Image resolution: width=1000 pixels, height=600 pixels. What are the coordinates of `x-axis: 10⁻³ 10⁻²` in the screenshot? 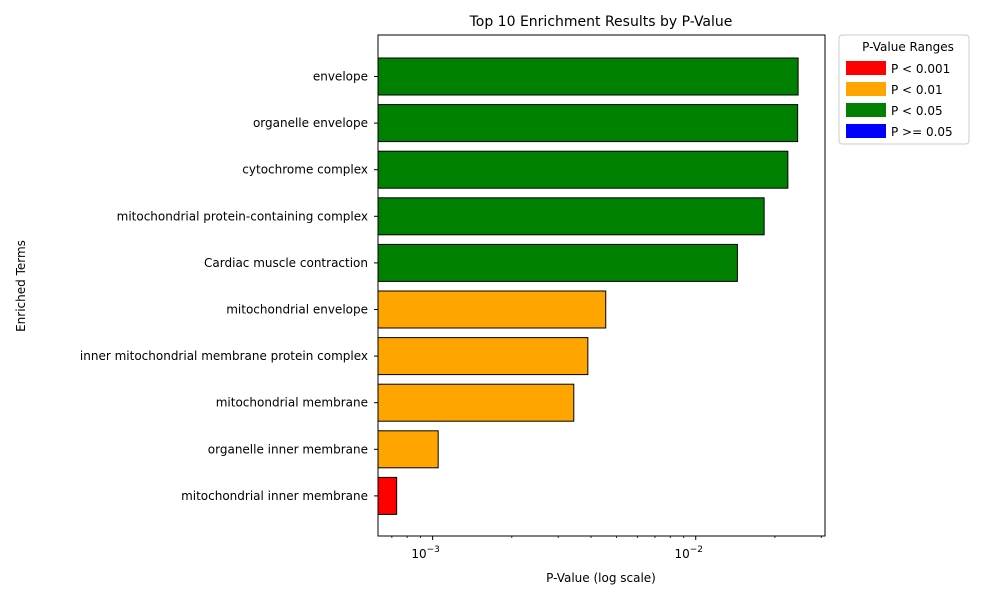 It's located at (606, 548).